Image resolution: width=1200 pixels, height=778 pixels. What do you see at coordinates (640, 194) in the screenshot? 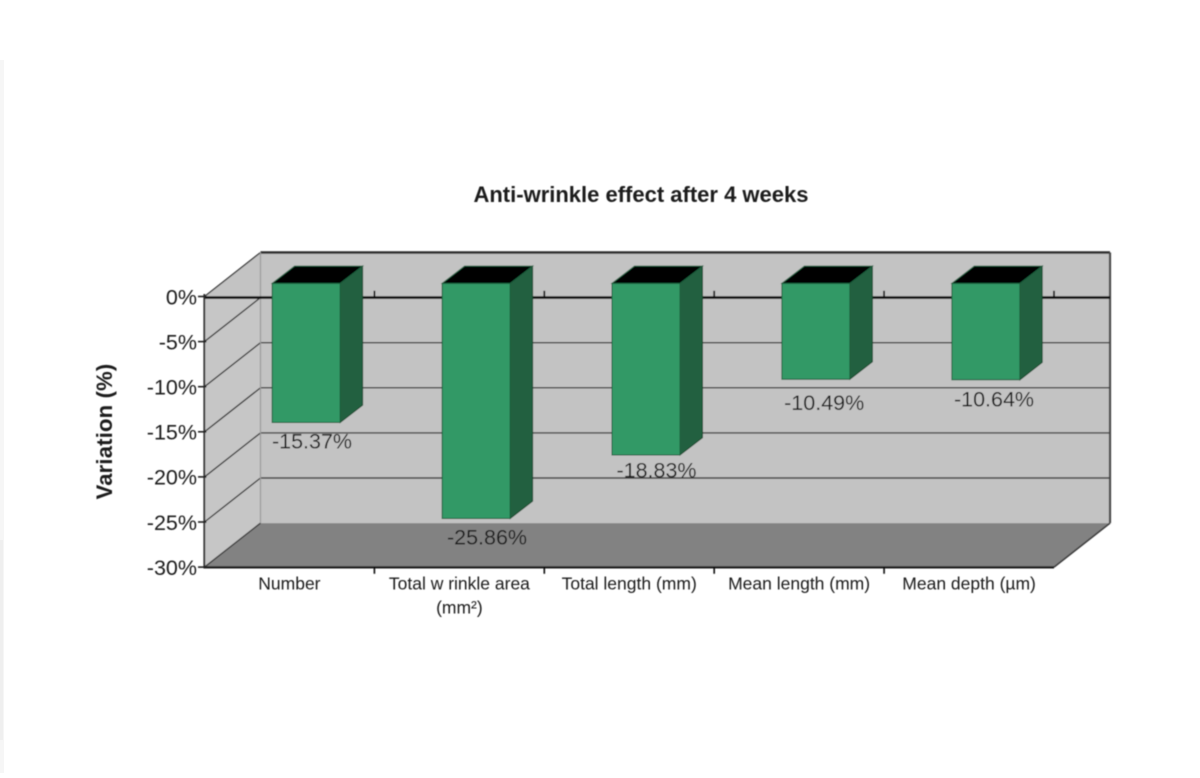
I see `svg-text:Anti-wrinkle effect after 4 we: Anti-wrinkle effect after 4 weeks` at bounding box center [640, 194].